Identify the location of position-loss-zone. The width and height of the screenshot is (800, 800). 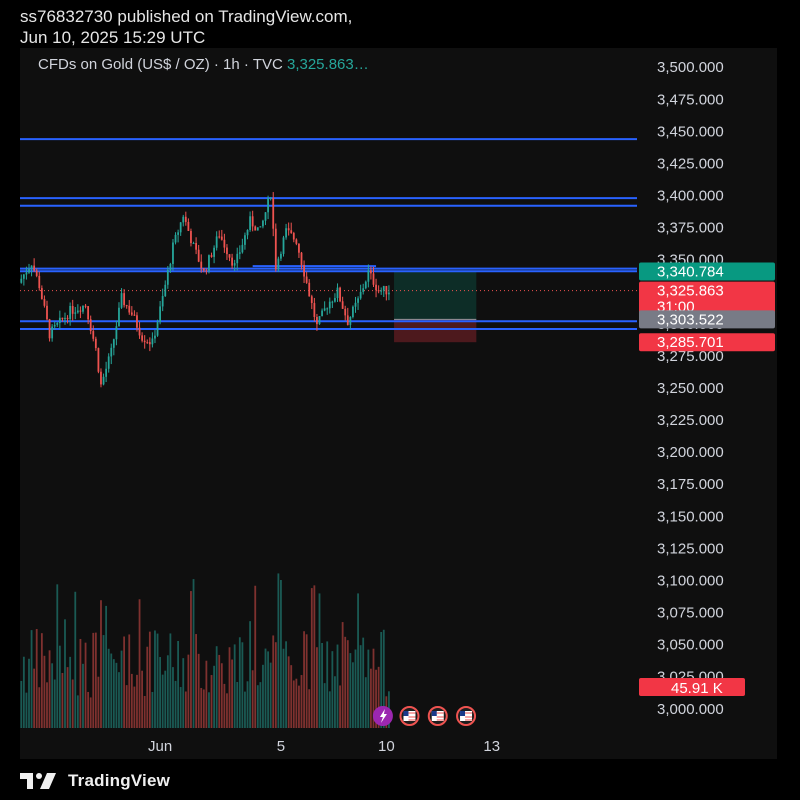
(435, 331).